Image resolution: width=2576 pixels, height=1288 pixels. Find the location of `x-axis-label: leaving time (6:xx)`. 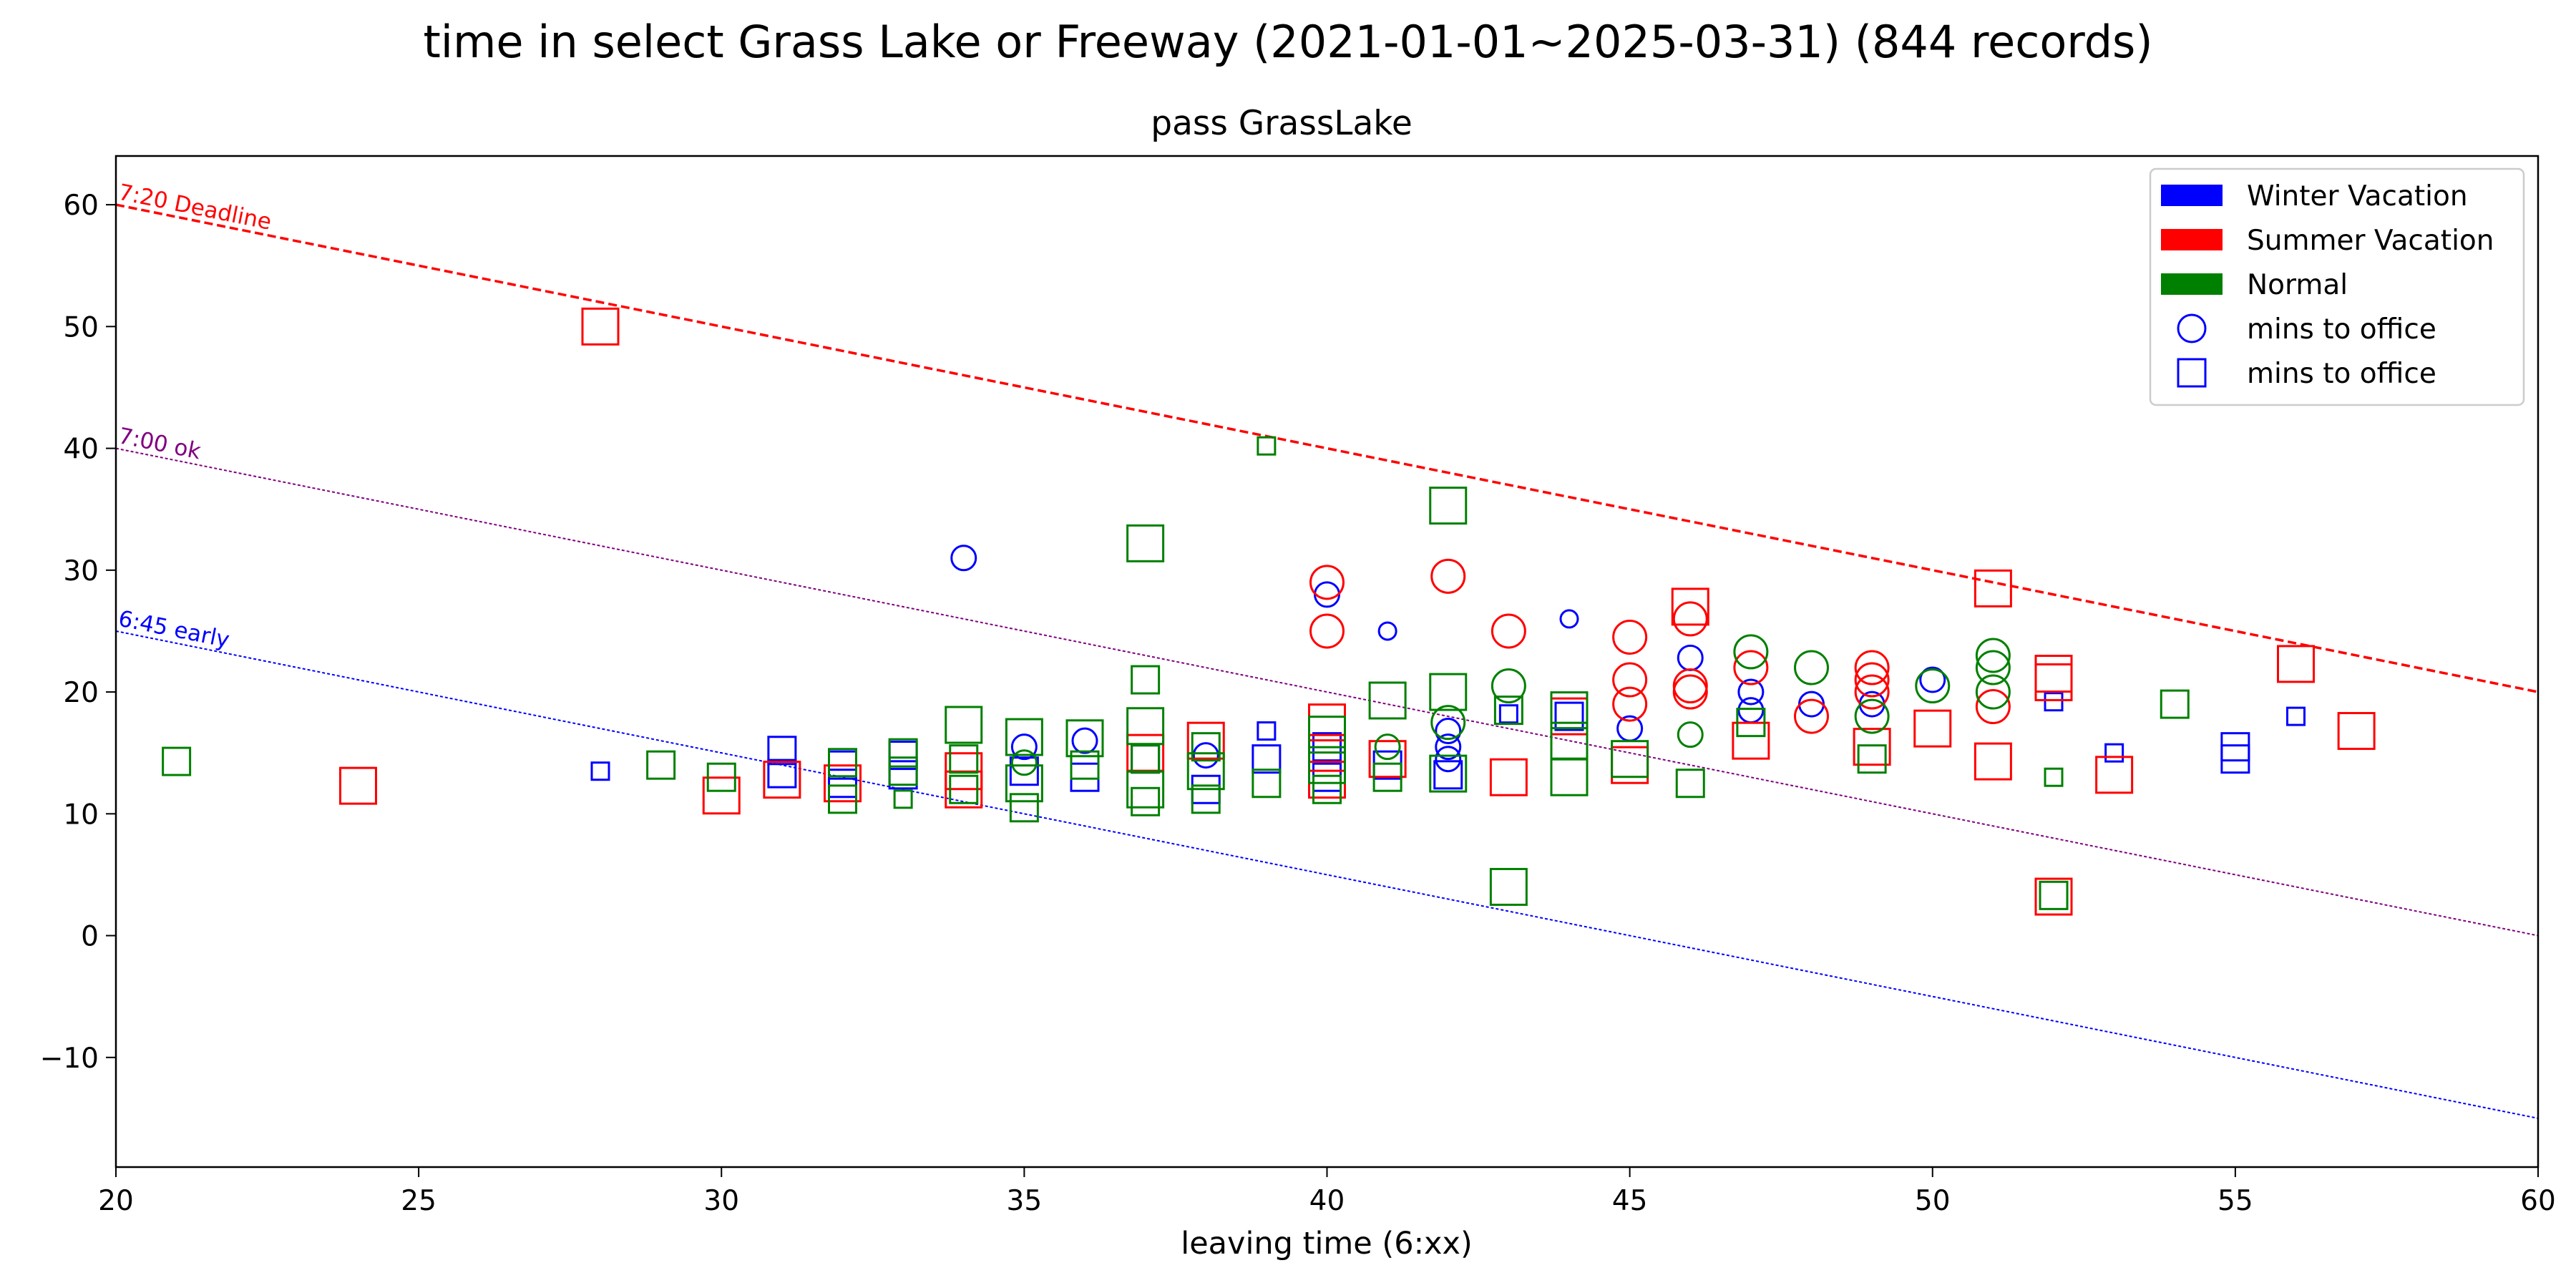

x-axis-label: leaving time (6:xx) is located at coordinates (1326, 1244).